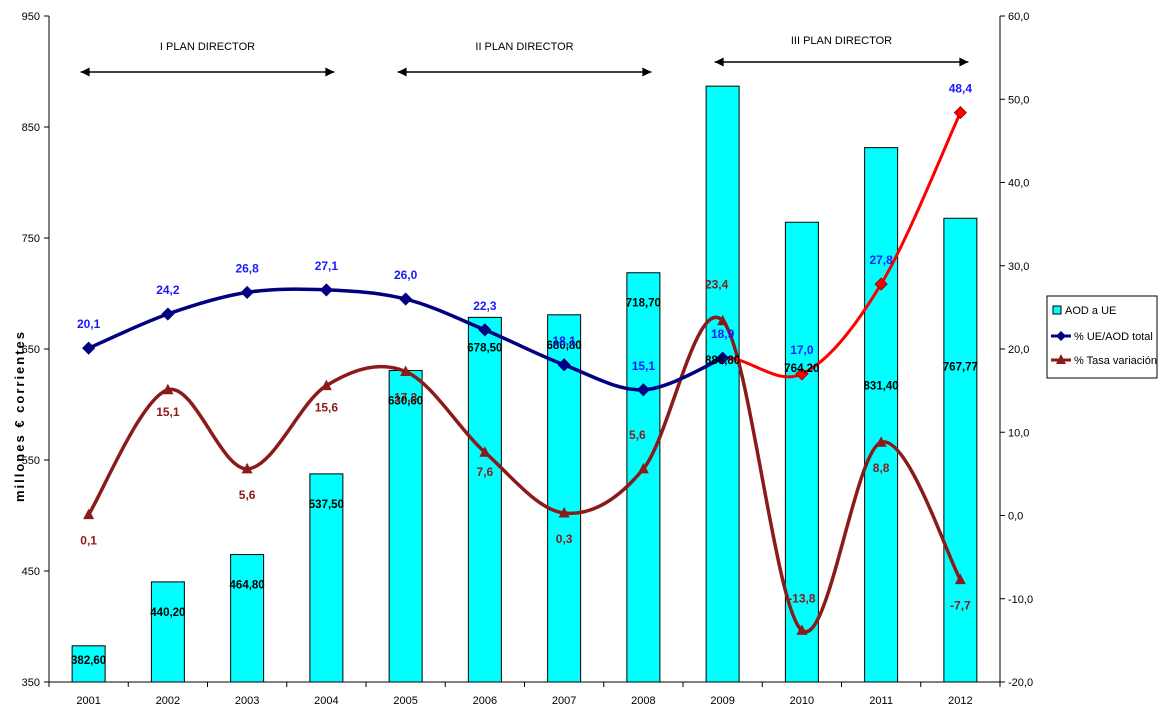 The width and height of the screenshot is (1161, 718). Describe the element at coordinates (644, 366) in the screenshot. I see `ue-aod-value-label: 15,1` at that location.